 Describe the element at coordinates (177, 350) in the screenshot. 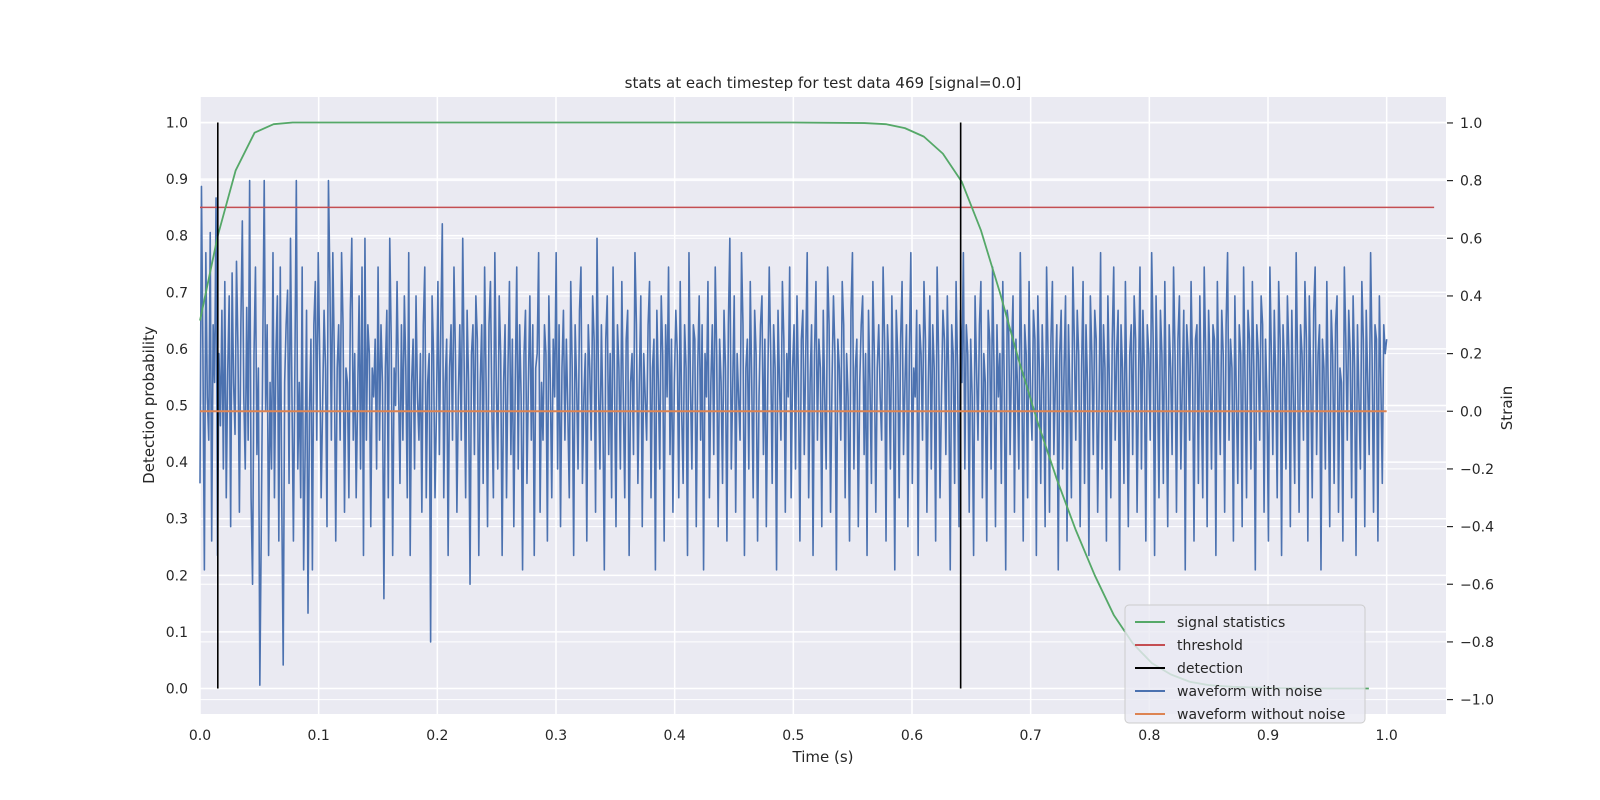

I see `y-tick-label-left: 0.6` at that location.